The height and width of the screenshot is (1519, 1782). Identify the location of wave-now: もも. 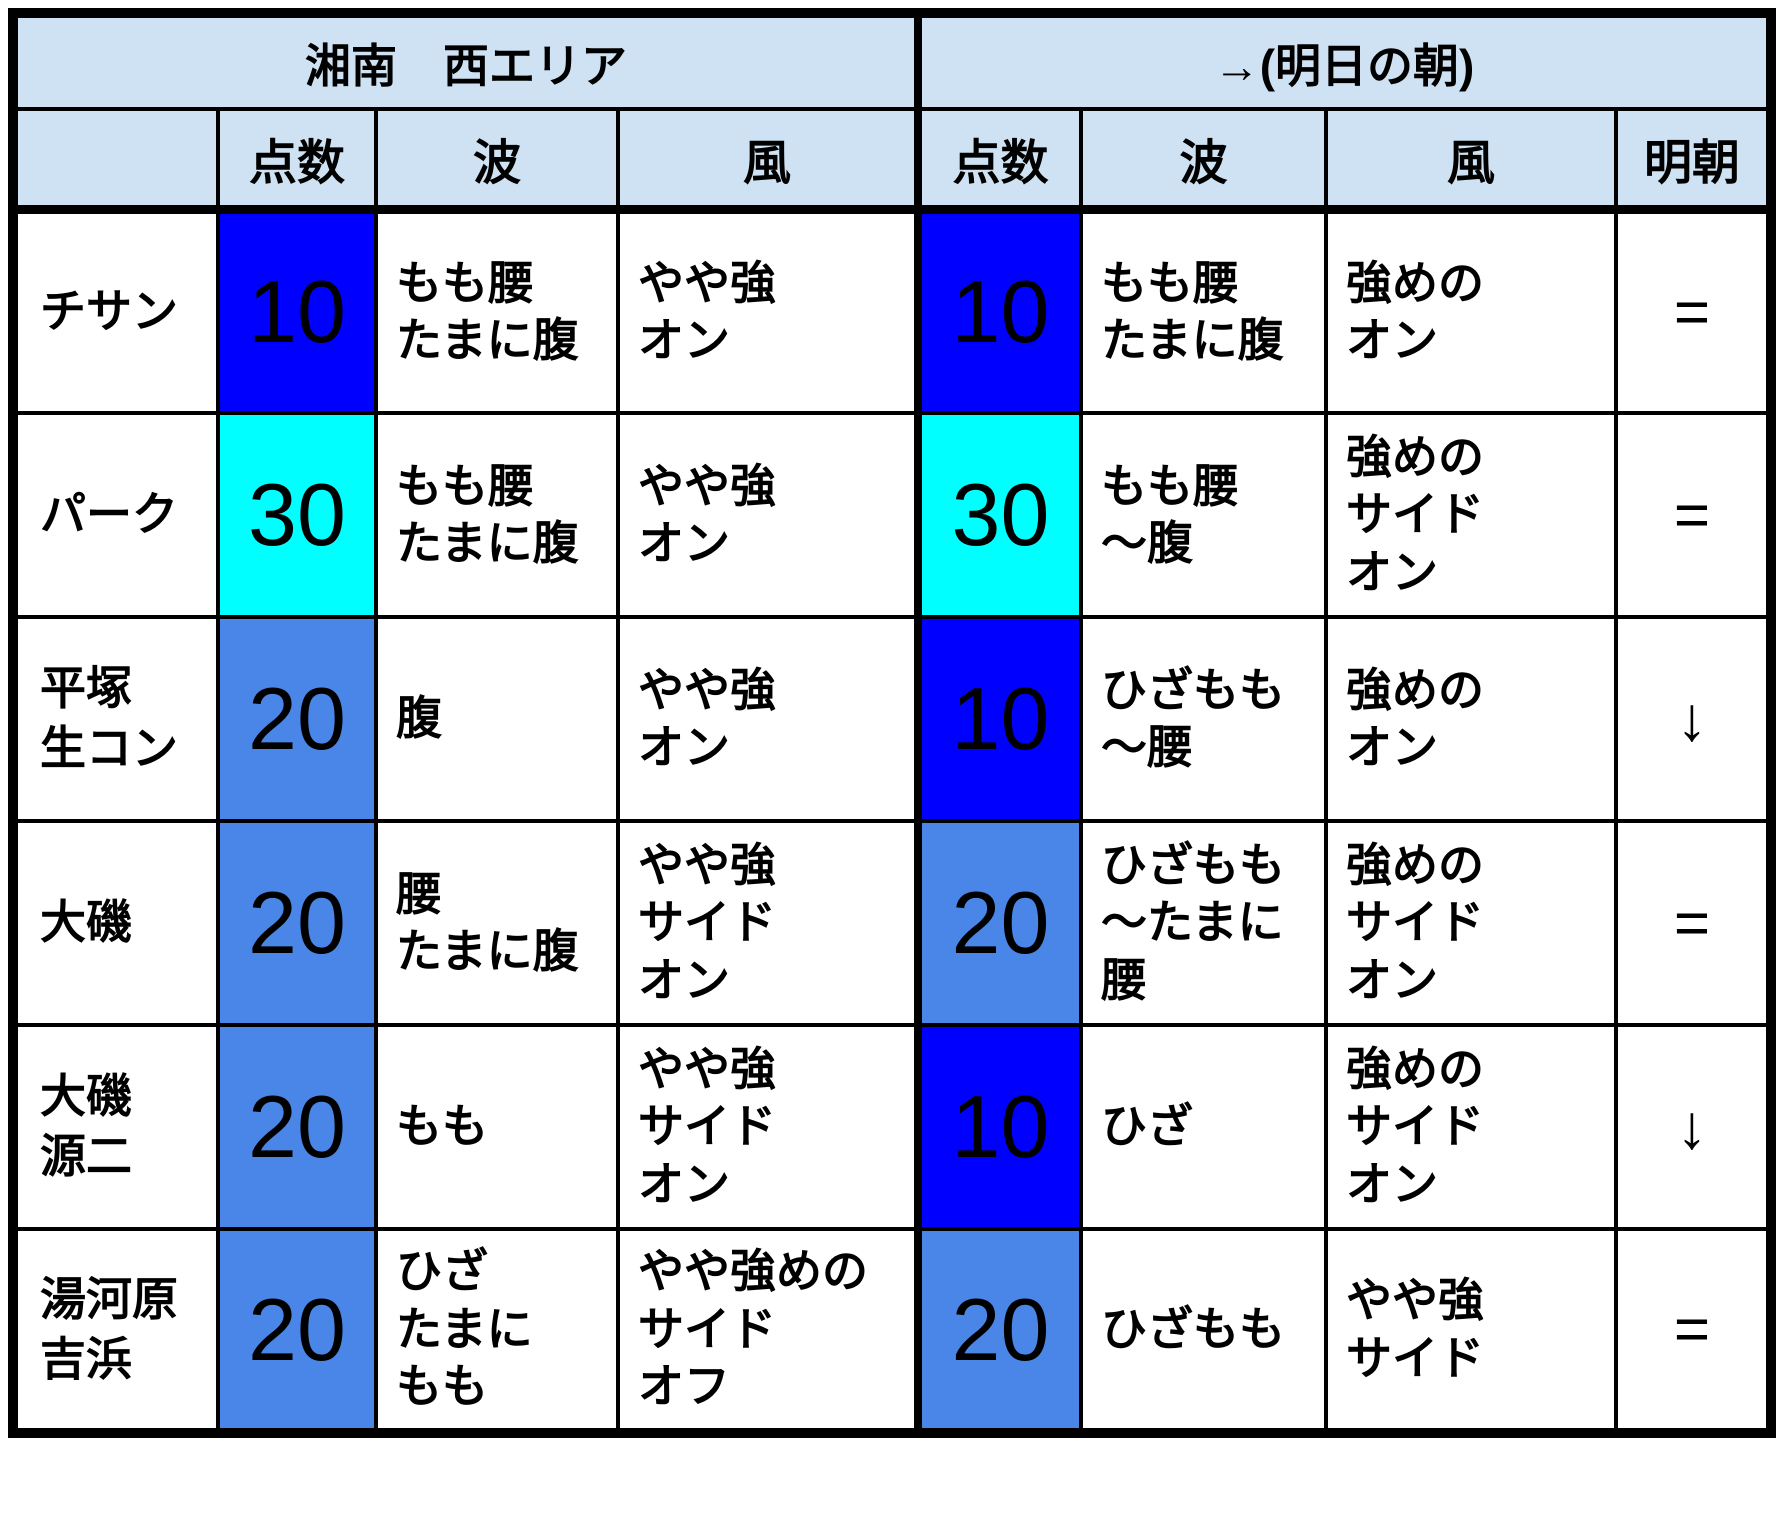
(497, 1127).